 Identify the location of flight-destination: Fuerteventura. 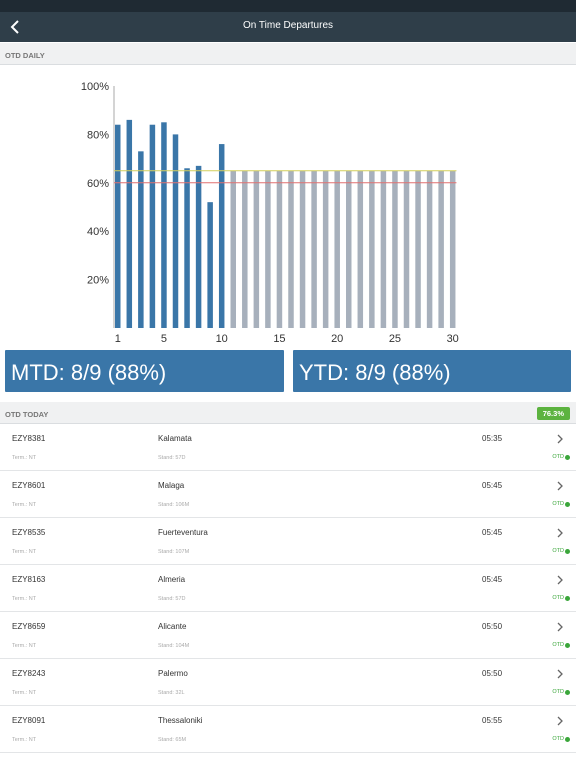
(183, 532).